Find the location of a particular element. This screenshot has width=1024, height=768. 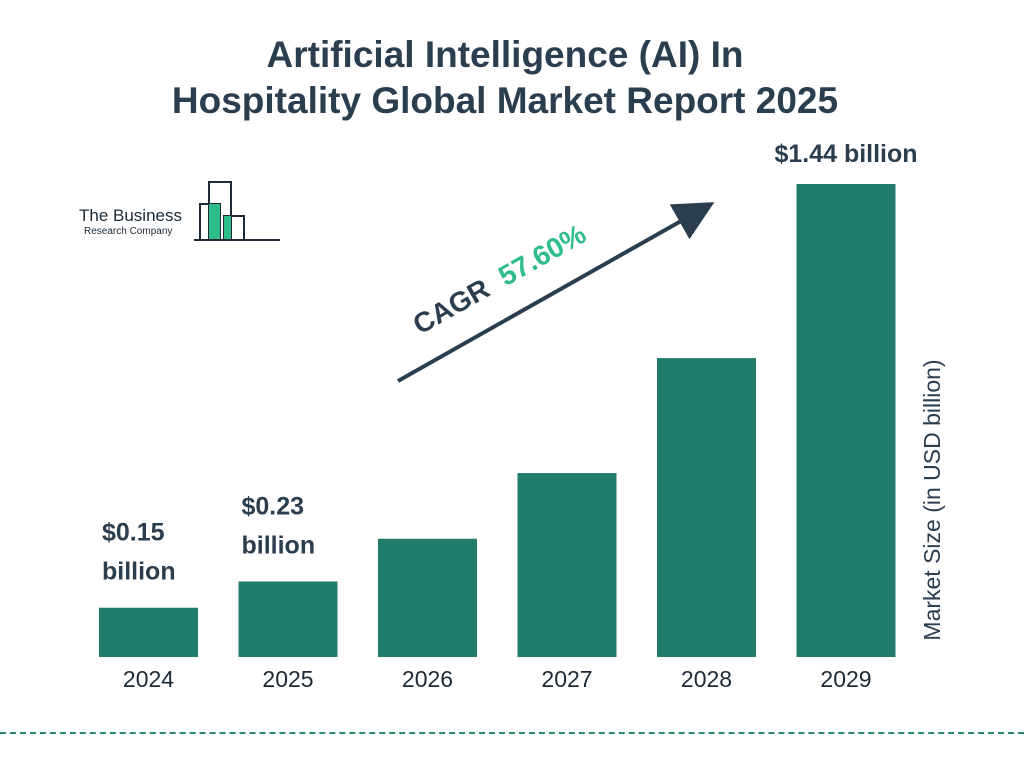

x-tick-labels-group: 2024 2025 2026 2027 2028 2029 is located at coordinates (497, 679).